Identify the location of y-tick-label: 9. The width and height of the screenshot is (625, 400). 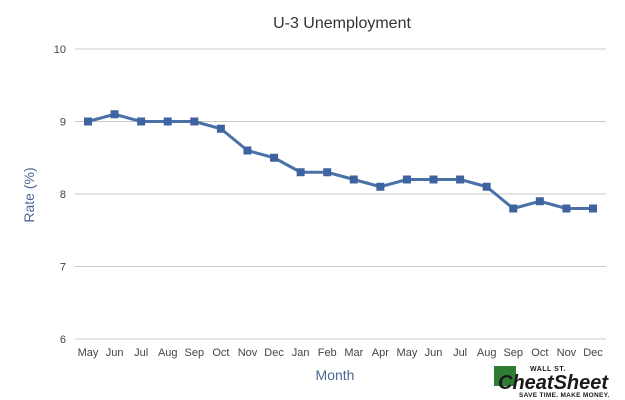
(63, 123).